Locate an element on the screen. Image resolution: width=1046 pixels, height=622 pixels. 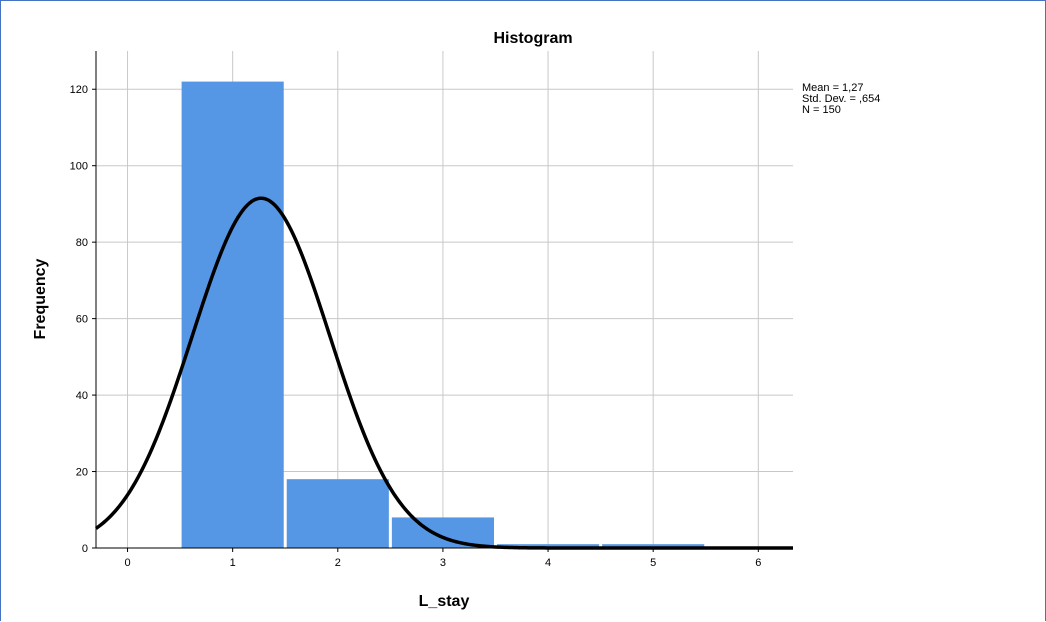
x-tick-label: 1 is located at coordinates (233, 563).